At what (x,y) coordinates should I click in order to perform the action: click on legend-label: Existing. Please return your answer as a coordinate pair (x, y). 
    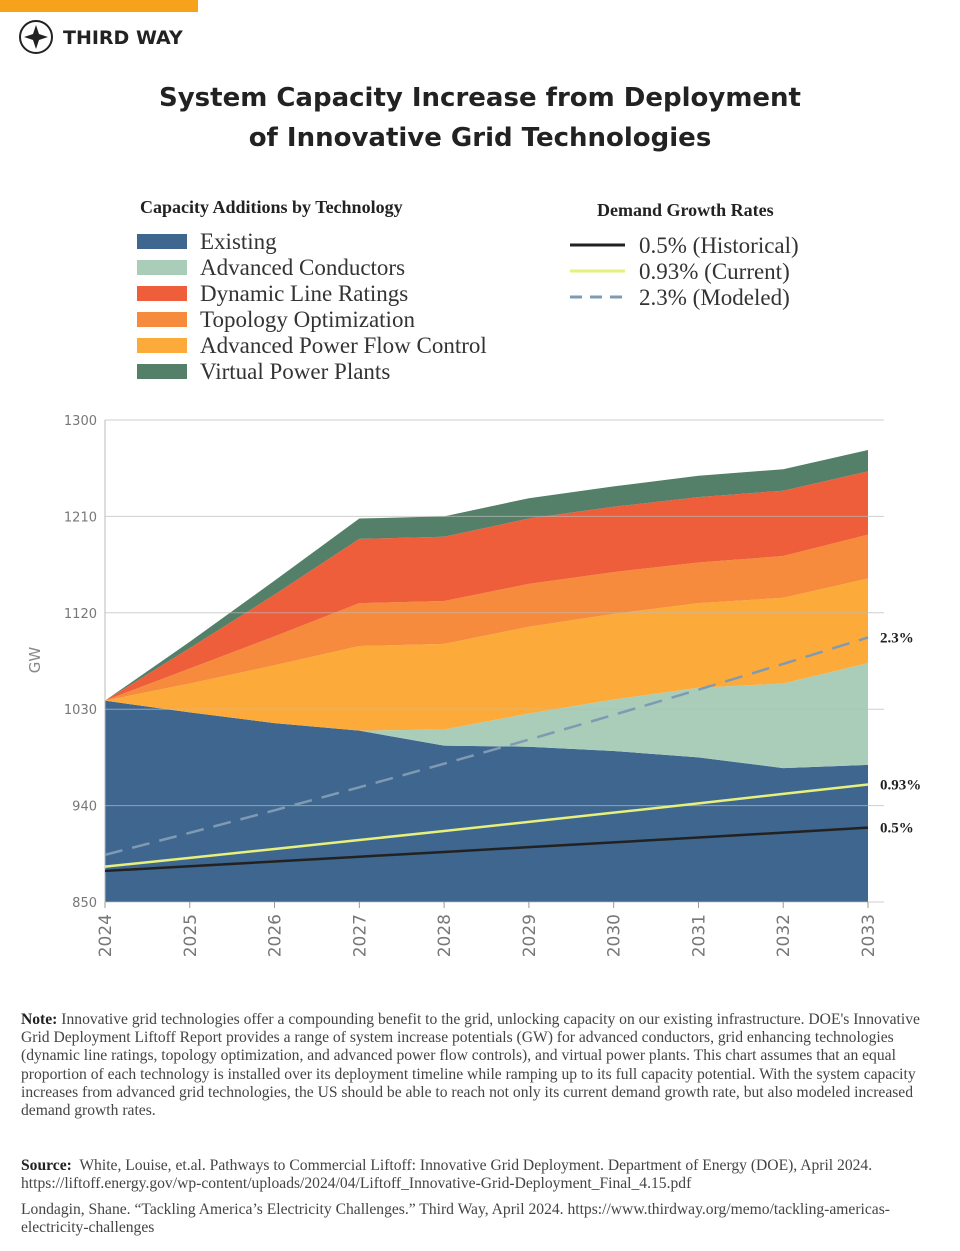
    Looking at the image, I should click on (238, 241).